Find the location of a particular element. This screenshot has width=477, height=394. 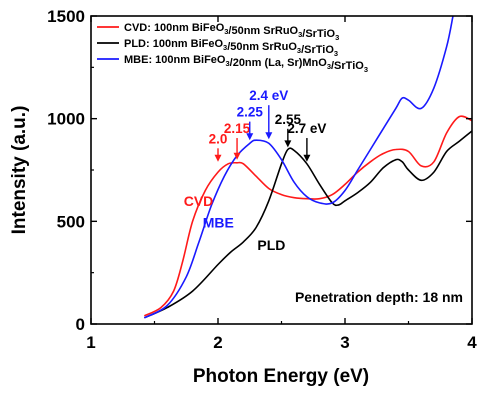

peak-label: 2.15 is located at coordinates (237, 128).